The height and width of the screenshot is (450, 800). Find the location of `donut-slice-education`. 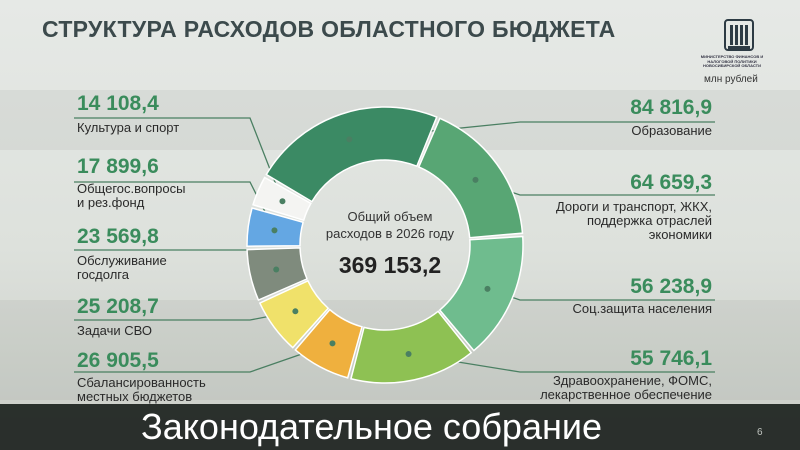

donut-slice-education is located at coordinates (351, 154).